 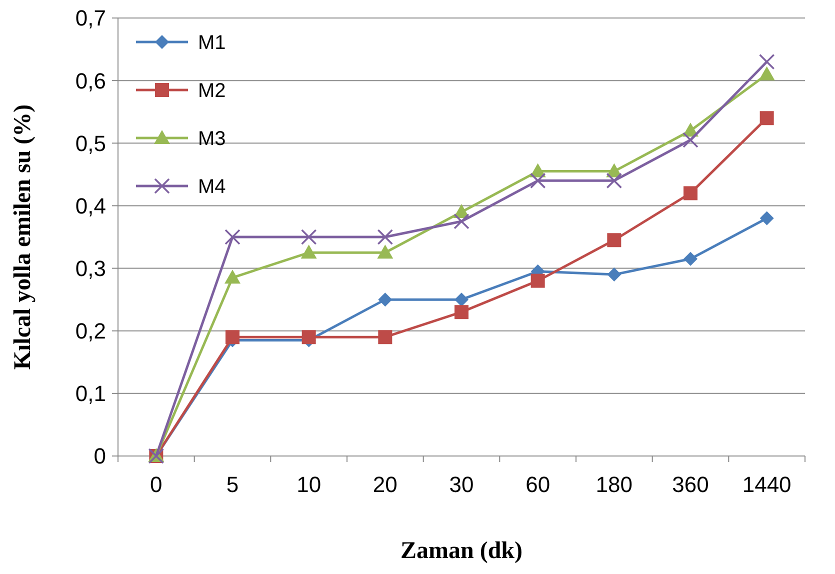 I want to click on x-tick-label: 1440, so click(x=767, y=484).